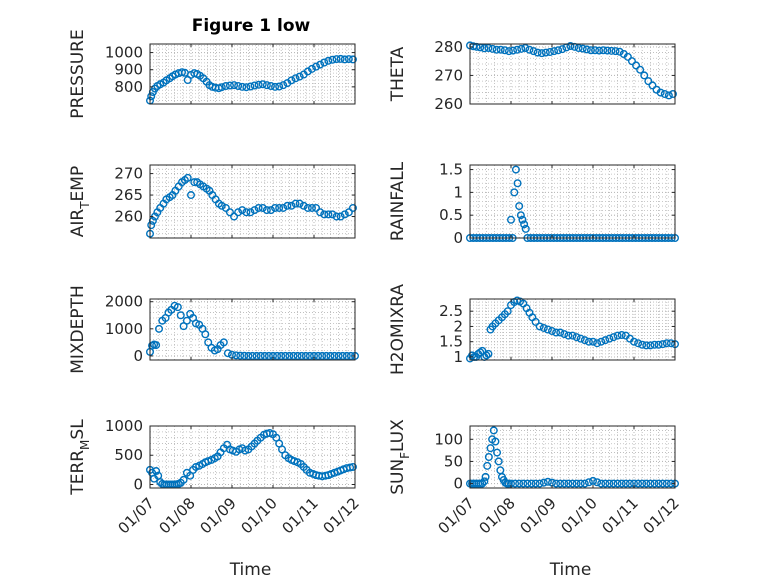 The height and width of the screenshot is (583, 778). What do you see at coordinates (80, 201) in the screenshot?
I see `y-axis-label: AIRTEMP` at bounding box center [80, 201].